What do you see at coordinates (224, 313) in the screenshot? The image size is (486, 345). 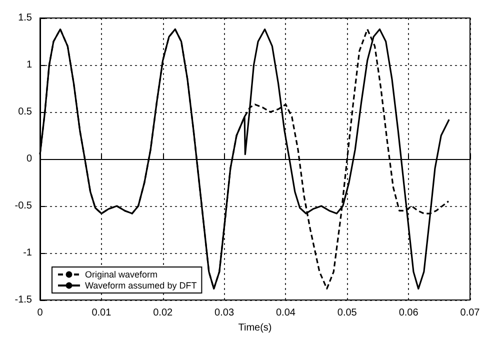 I see `x-tick-label: 0.03` at bounding box center [224, 313].